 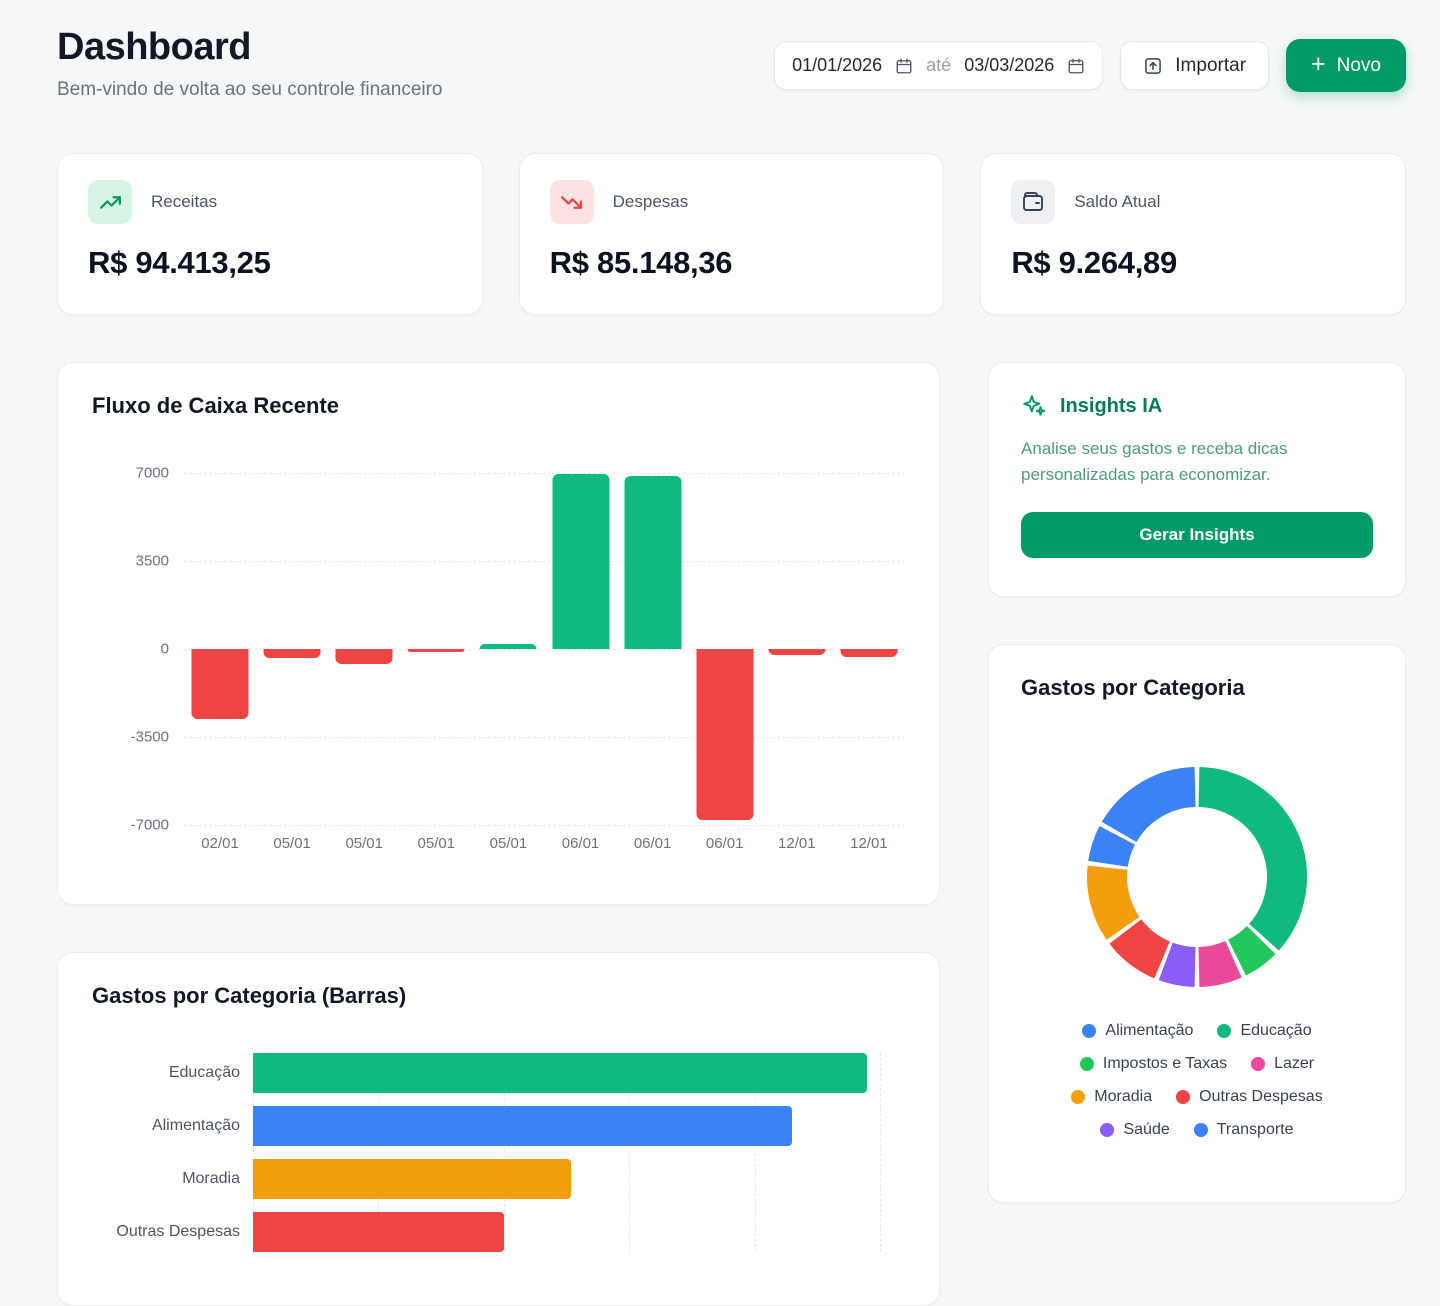 I want to click on legend-item-saude: Saúde, so click(x=1135, y=1130).